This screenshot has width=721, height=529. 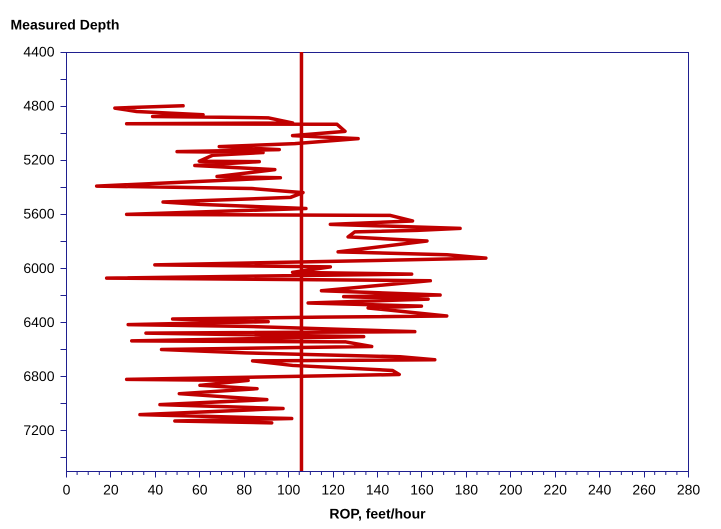 I want to click on x-tick-label: 60, so click(x=200, y=490).